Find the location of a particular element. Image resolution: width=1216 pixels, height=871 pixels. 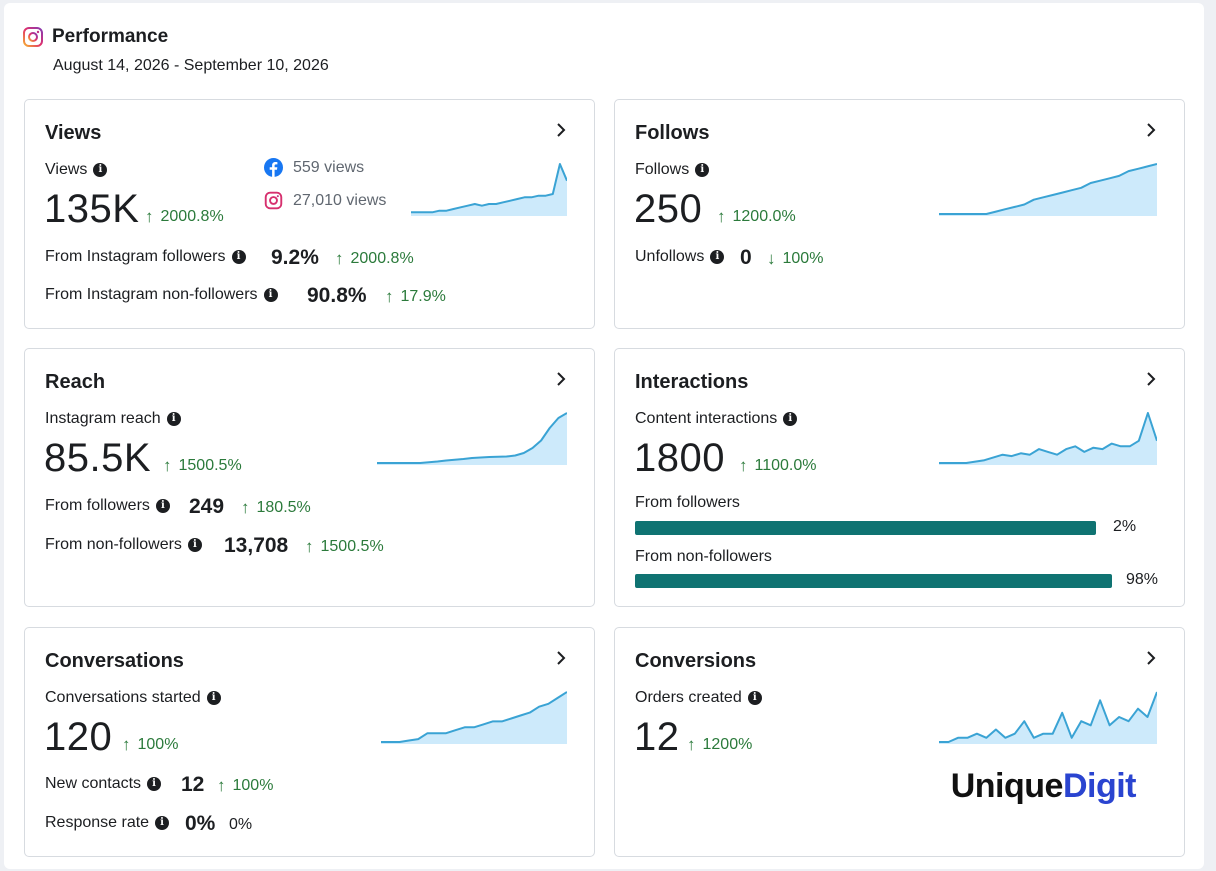

nonfollowers-label: From non-followers i is located at coordinates (123, 545).